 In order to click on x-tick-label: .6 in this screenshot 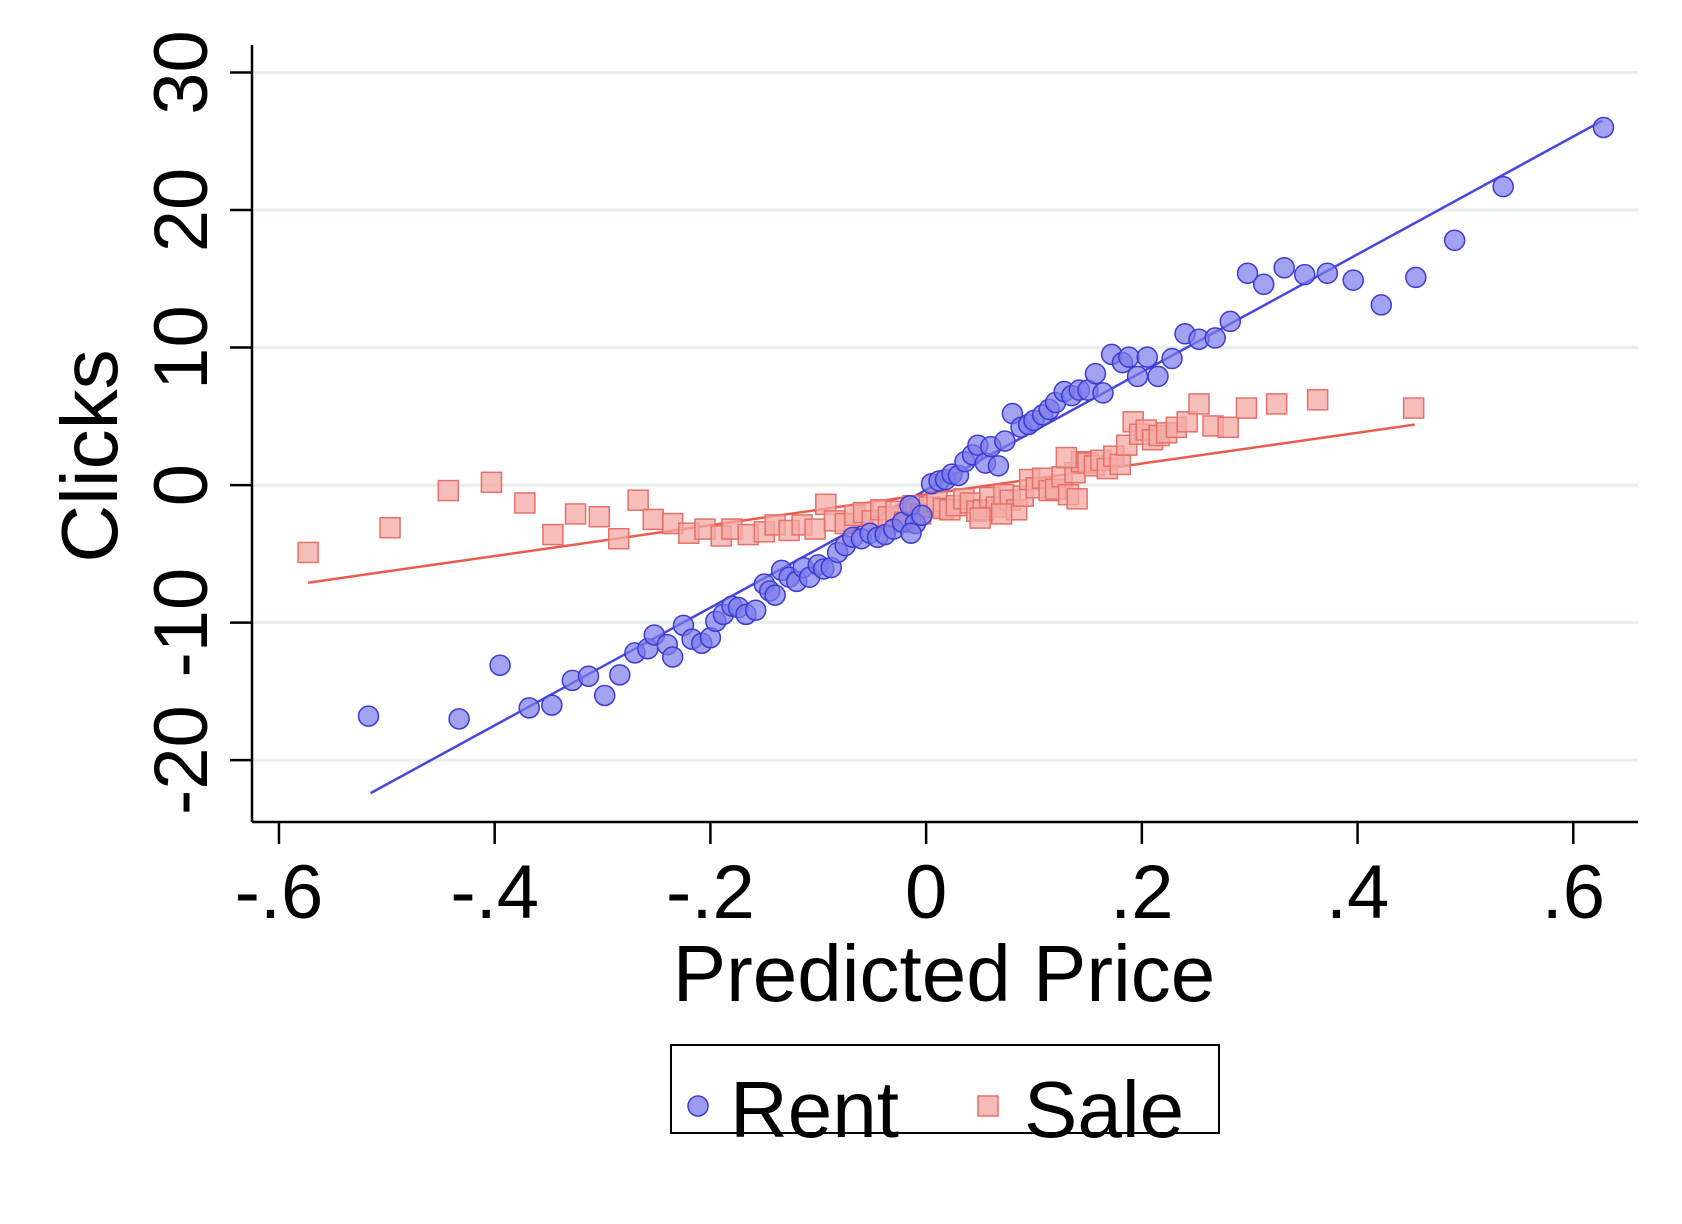, I will do `click(1573, 892)`.